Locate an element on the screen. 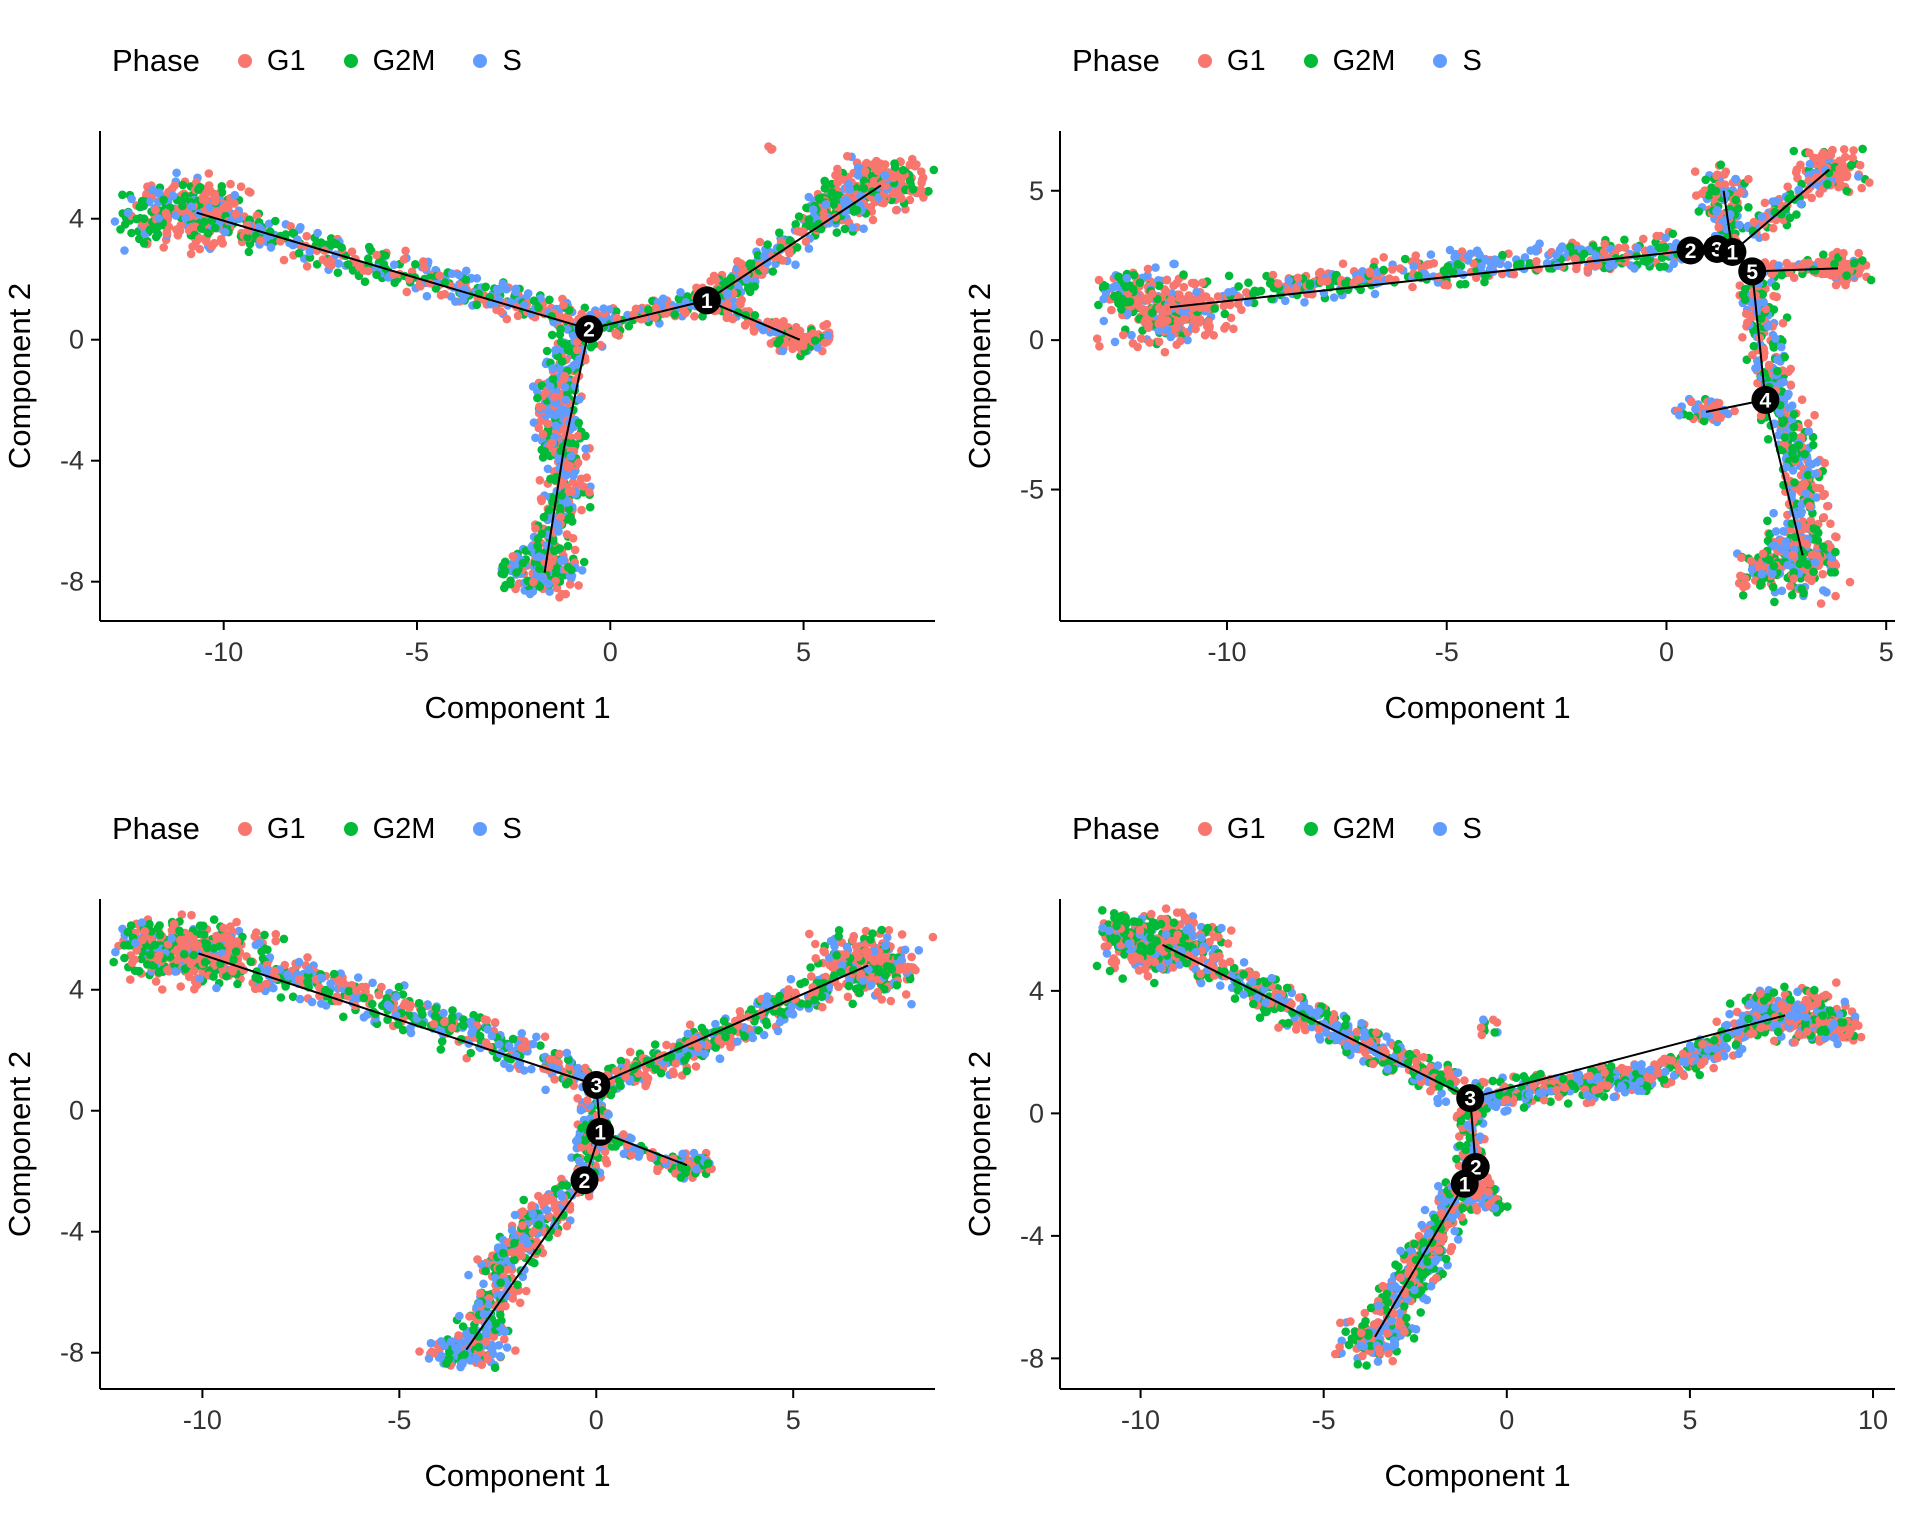 The width and height of the screenshot is (1920, 1536). branch-nodes: 2 3 15 4 is located at coordinates (1728, 324).